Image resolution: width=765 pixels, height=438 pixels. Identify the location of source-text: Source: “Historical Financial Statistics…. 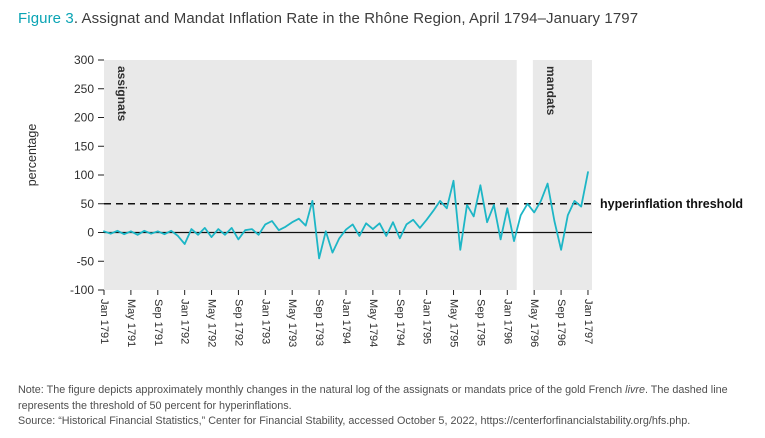
(354, 421).